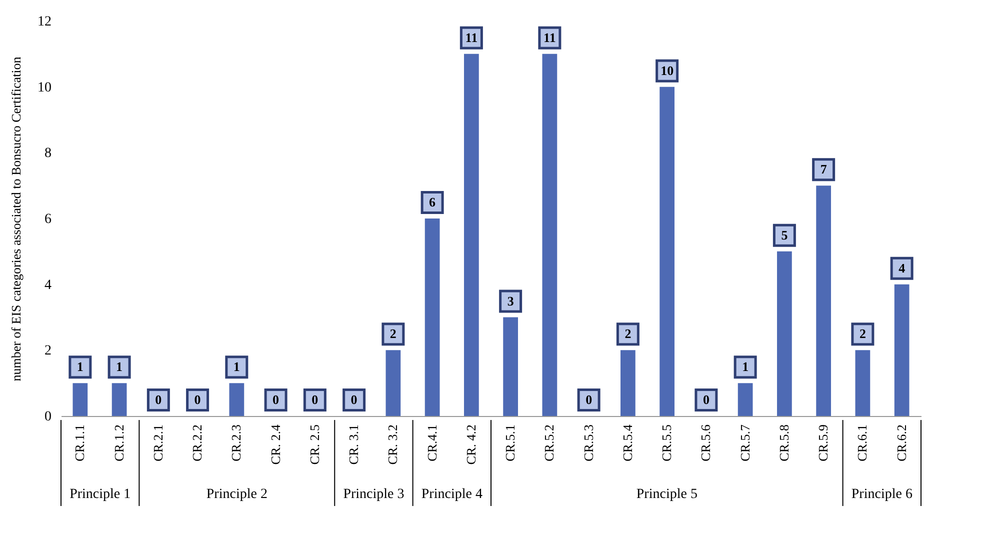  Describe the element at coordinates (470, 444) in the screenshot. I see `x-tick-label: CR. 4.2` at that location.